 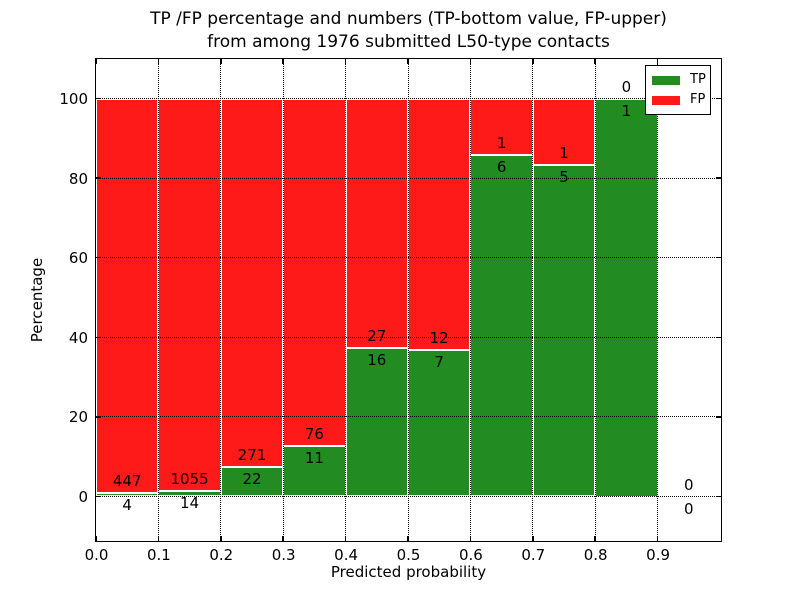 I want to click on x-axis-label: Predicted probability, so click(x=408, y=572).